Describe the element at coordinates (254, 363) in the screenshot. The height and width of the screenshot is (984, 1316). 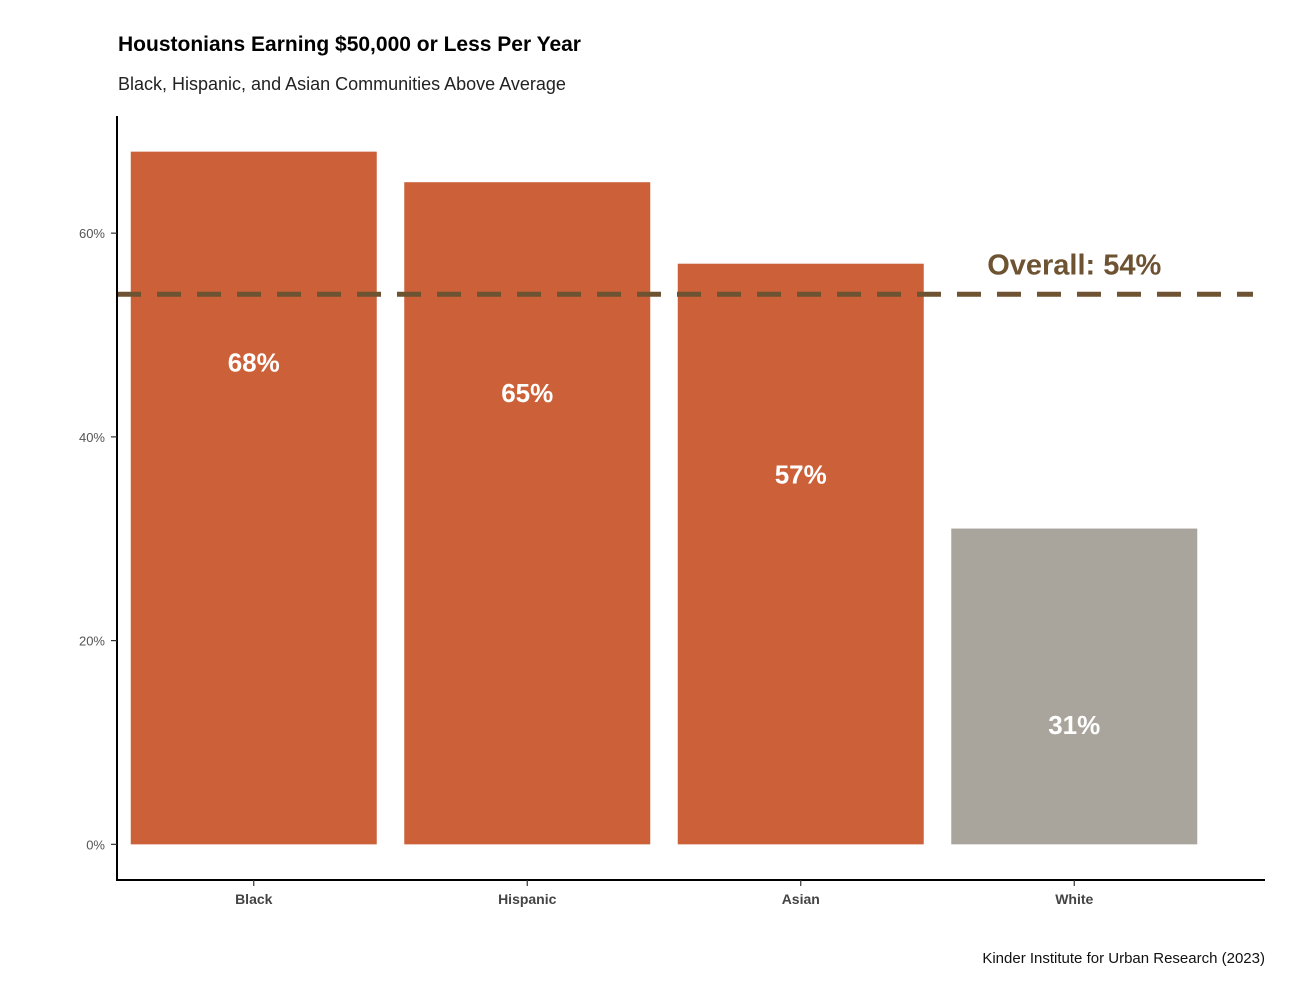
I see `bar-value-label-black: 68%` at that location.